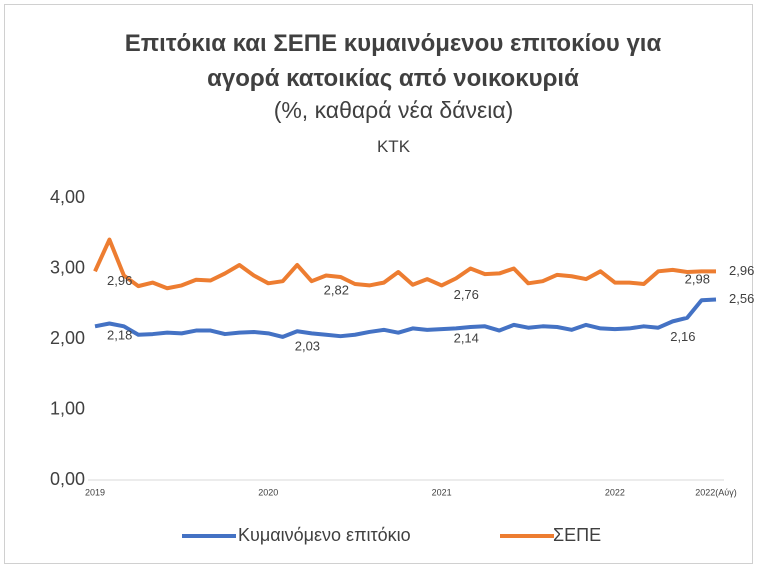 This screenshot has width=759, height=570. Describe the element at coordinates (119, 335) in the screenshot. I see `data-label: 2,18` at that location.